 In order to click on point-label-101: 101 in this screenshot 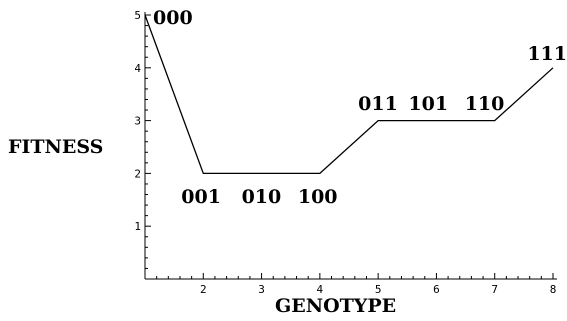, I will do `click(428, 104)`.